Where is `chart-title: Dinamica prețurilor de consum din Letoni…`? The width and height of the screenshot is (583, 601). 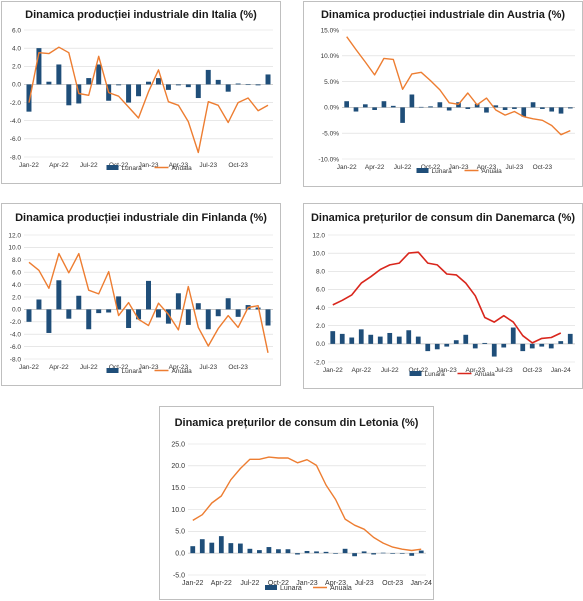 chart-title: Dinamica prețurilor de consum din Letoni… is located at coordinates (296, 423).